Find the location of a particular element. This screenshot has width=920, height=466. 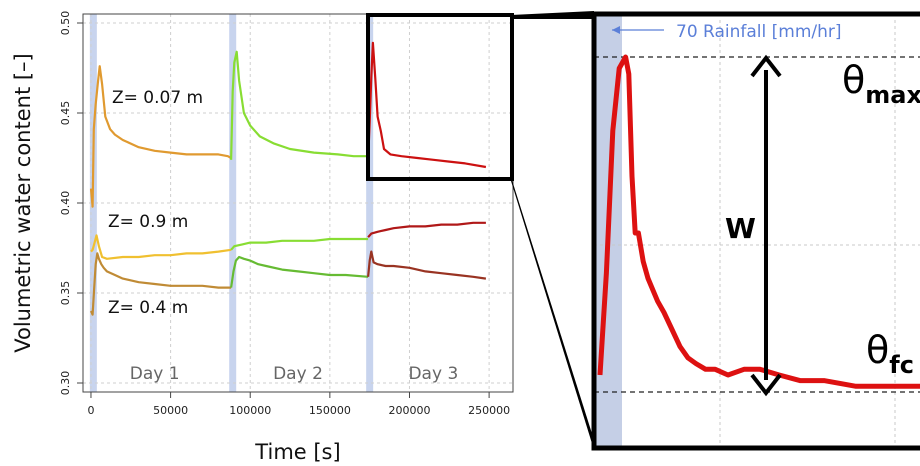

day-label-3: Day 3 is located at coordinates (433, 374).